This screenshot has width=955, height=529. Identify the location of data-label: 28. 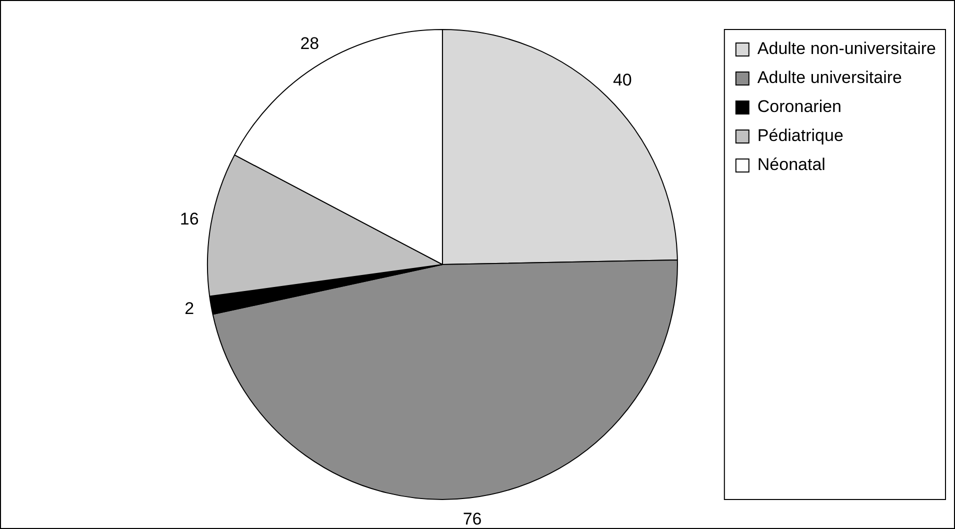
(310, 44).